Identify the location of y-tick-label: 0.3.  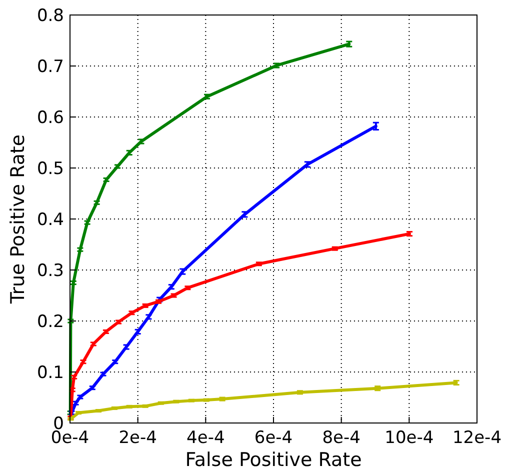
(50, 270).